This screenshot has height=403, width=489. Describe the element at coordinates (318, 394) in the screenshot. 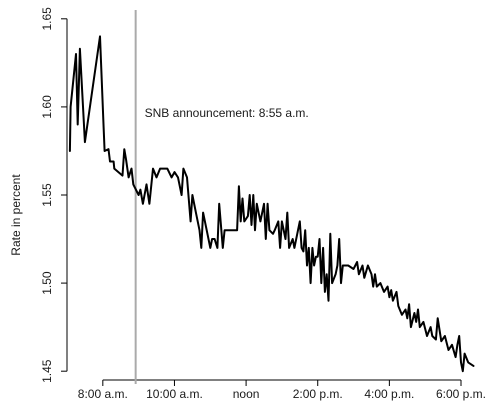

I see `x-tick-label: 2:00 p.m.` at that location.